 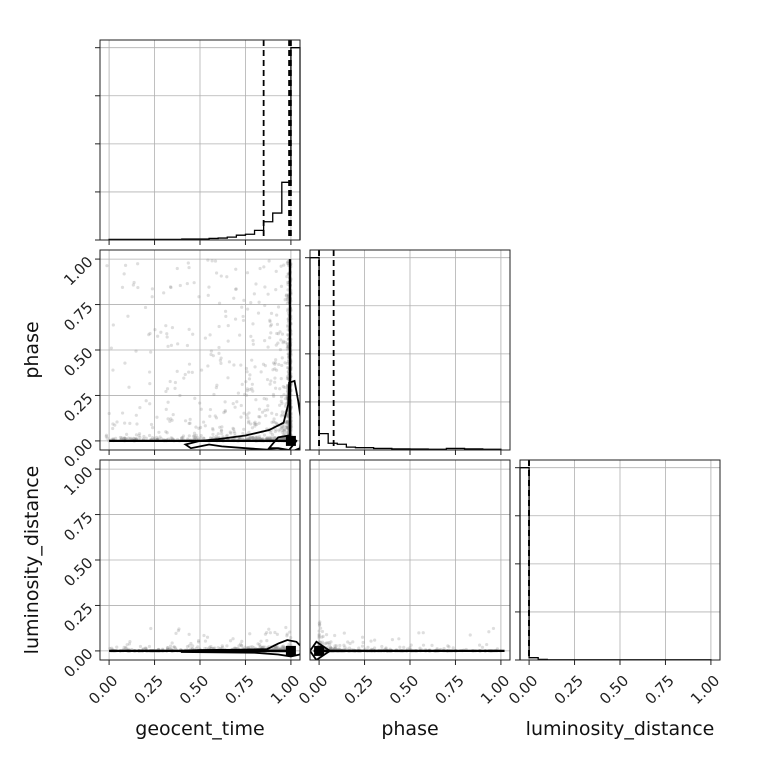 I want to click on y-tick-label: 0.00, so click(x=78, y=453).